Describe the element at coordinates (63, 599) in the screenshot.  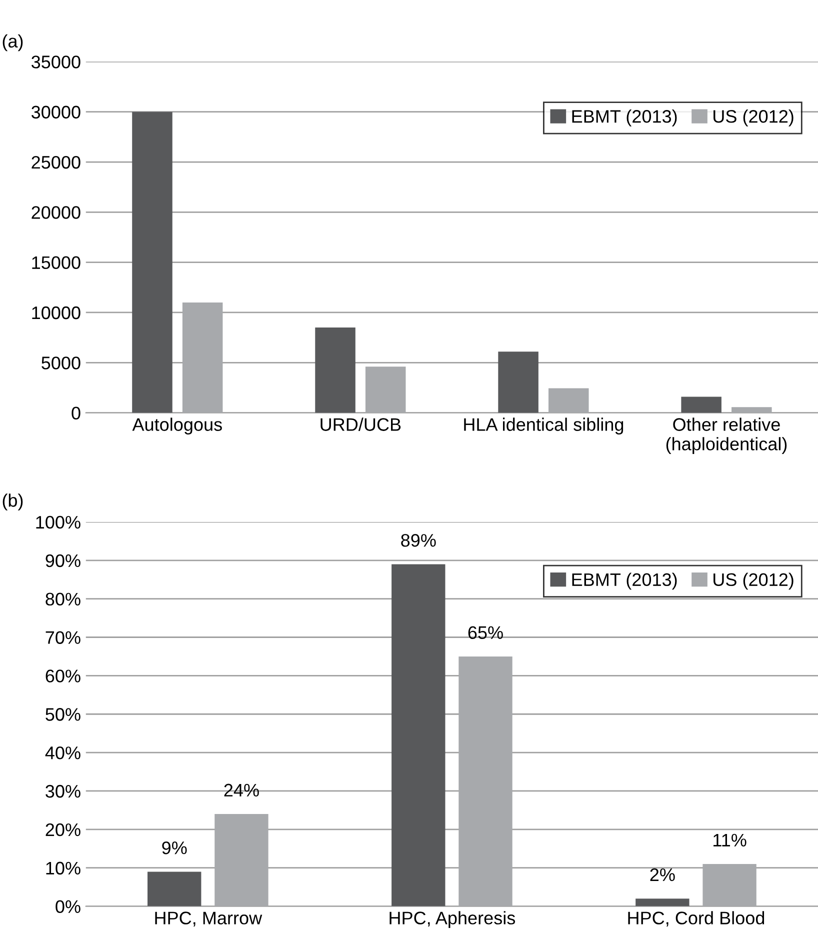
I see `y-tick-label: 80%` at that location.